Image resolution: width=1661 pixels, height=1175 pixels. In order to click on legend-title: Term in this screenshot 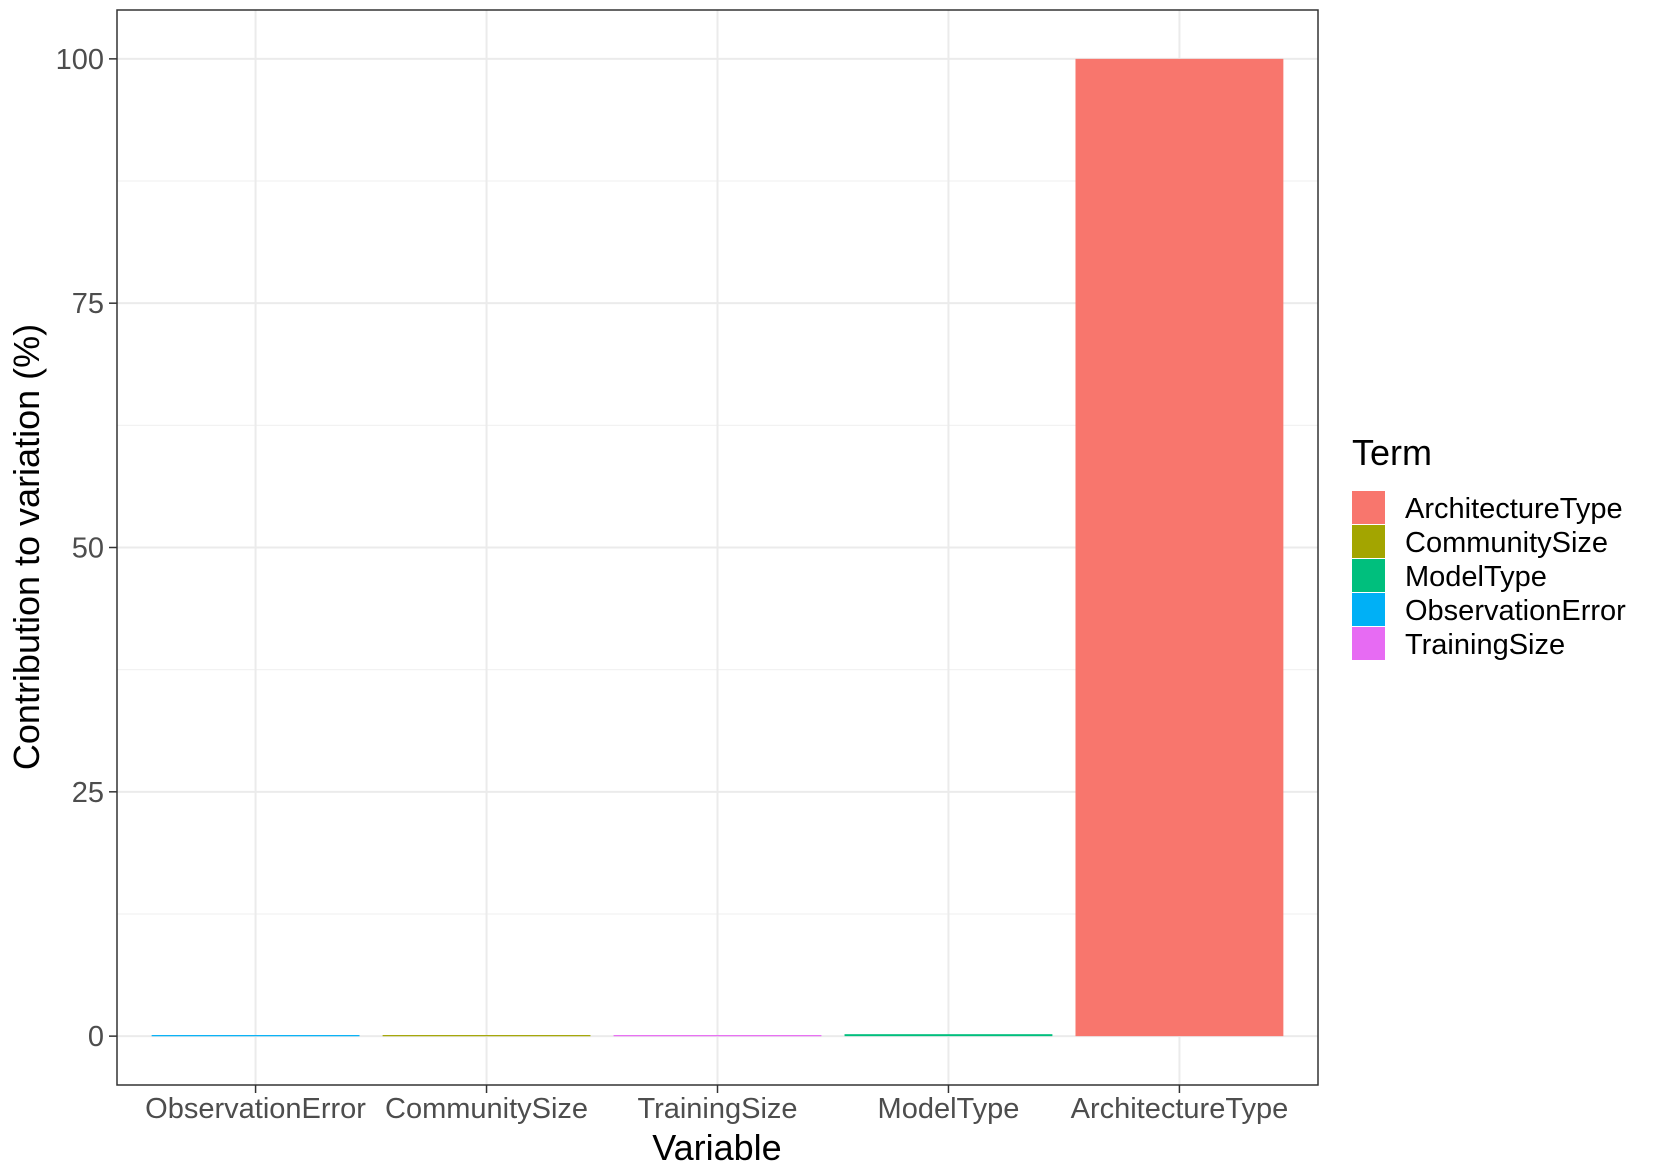, I will do `click(1392, 452)`.